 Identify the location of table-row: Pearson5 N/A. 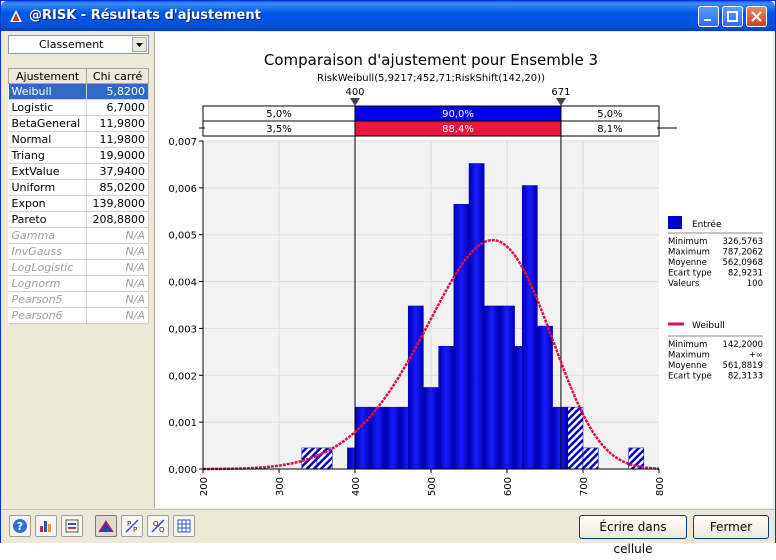
(78, 299).